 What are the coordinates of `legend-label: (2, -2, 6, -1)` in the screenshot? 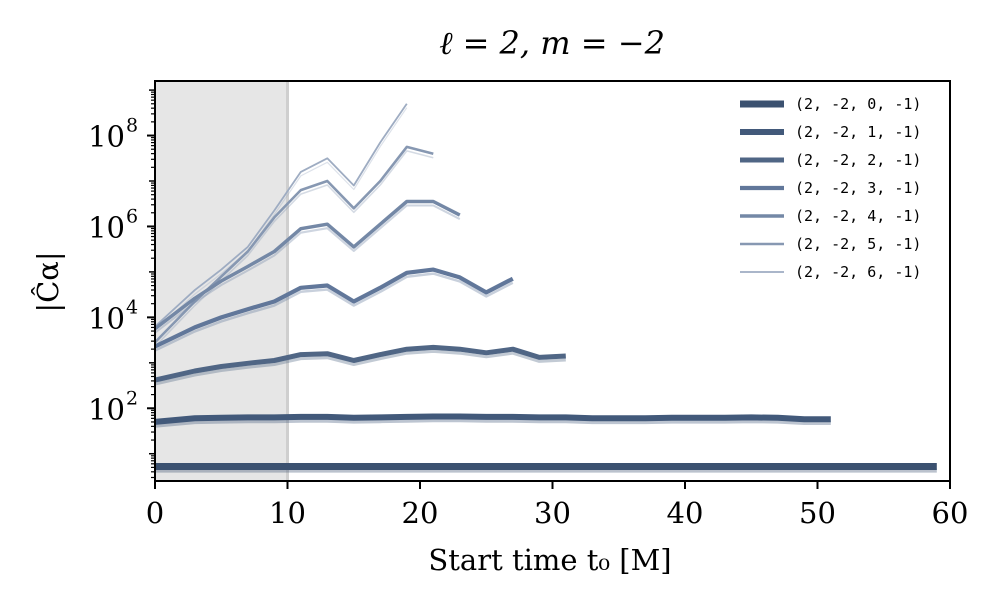 It's located at (858, 272).